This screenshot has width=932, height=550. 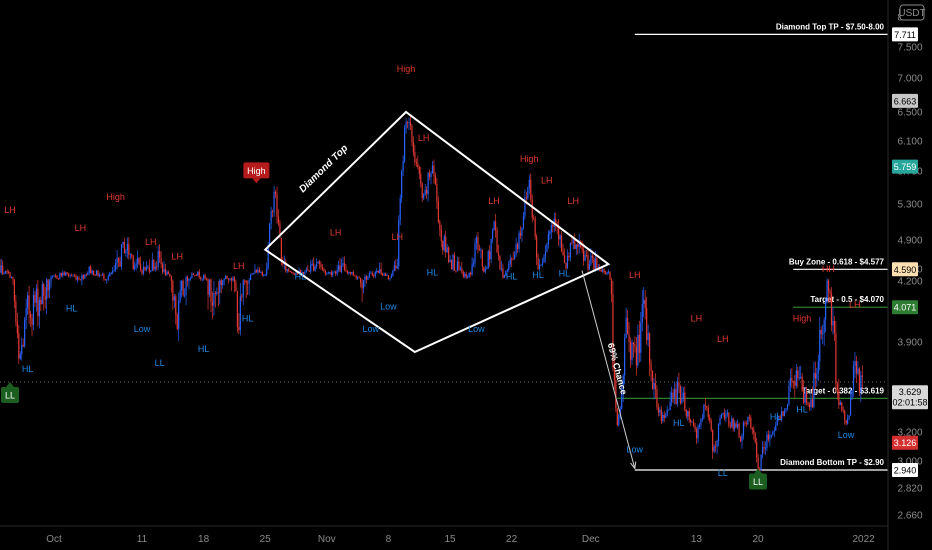 I want to click on countdown-timer: 02:01:58, so click(x=909, y=403).